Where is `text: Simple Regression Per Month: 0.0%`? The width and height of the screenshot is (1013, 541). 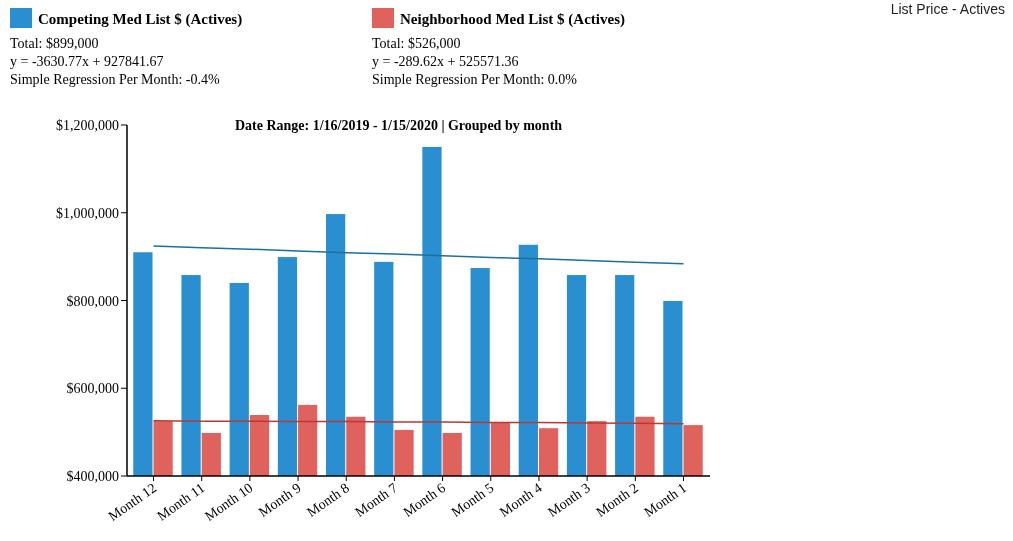
text: Simple Regression Per Month: 0.0% is located at coordinates (475, 79).